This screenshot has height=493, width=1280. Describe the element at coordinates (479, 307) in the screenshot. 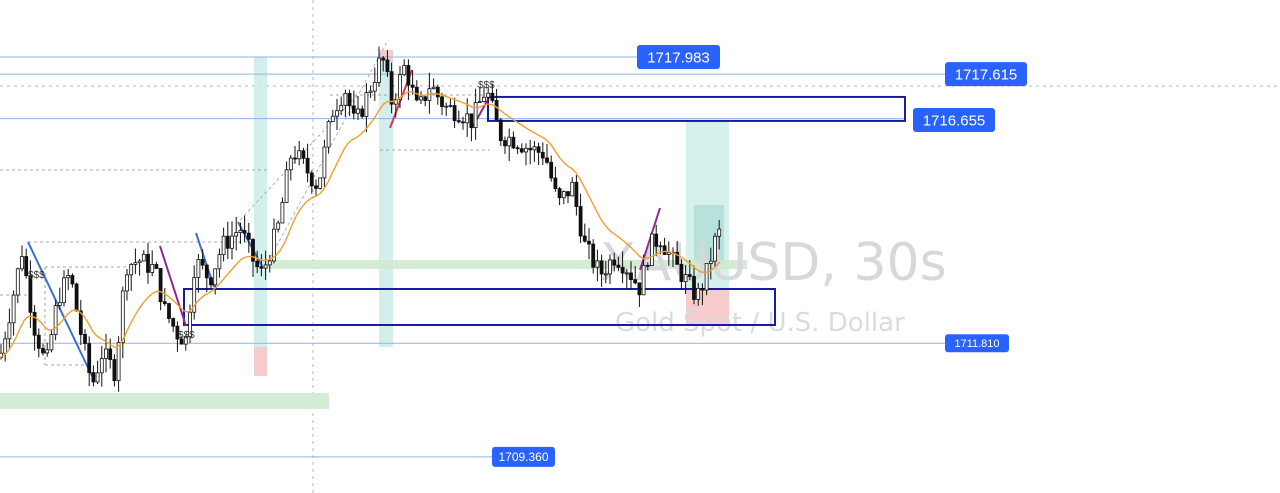

I see `lower-zone-box` at that location.